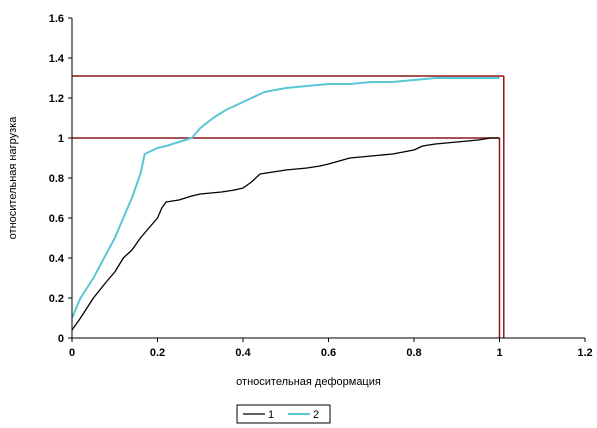 This screenshot has width=597, height=428. What do you see at coordinates (499, 353) in the screenshot?
I see `x-tick-label: 1` at bounding box center [499, 353].